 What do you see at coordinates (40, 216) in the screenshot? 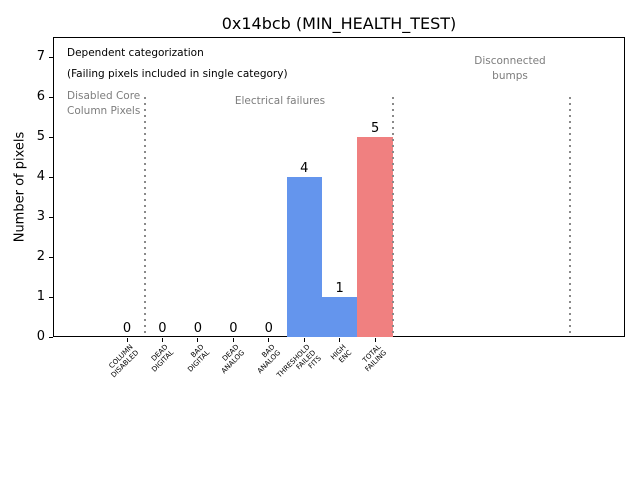
I see `y-tick-label: 3` at bounding box center [40, 216].